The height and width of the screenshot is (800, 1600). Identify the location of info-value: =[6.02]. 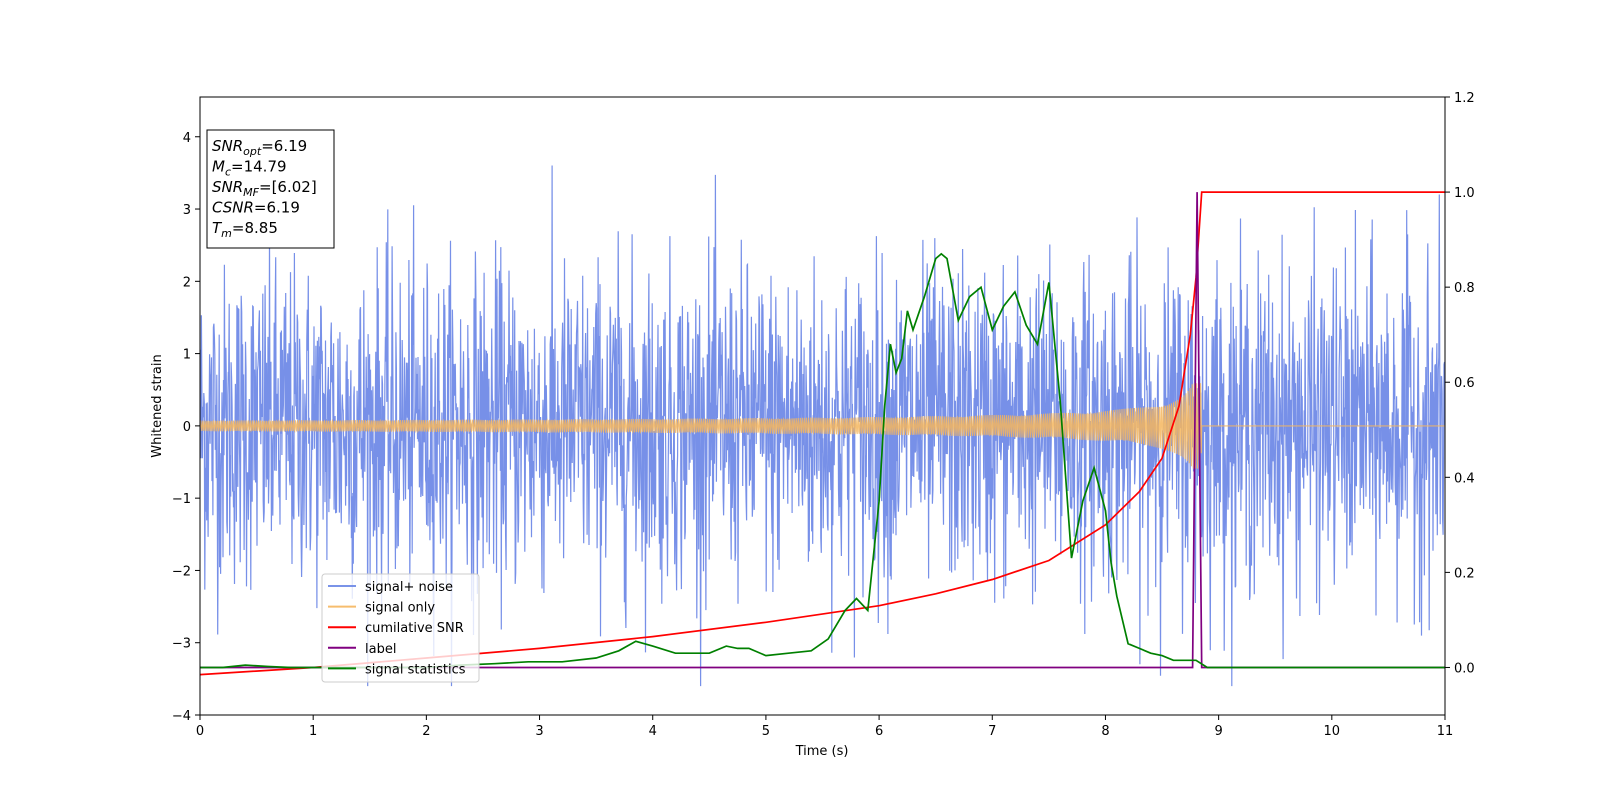
(288, 187).